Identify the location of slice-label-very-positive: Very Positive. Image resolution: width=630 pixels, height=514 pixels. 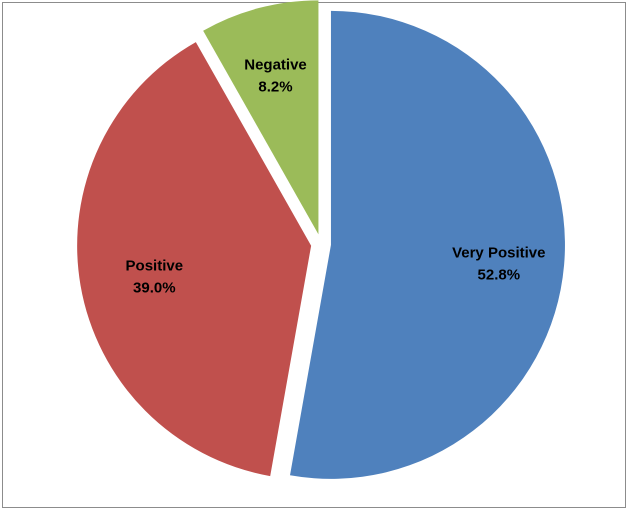
(498, 253).